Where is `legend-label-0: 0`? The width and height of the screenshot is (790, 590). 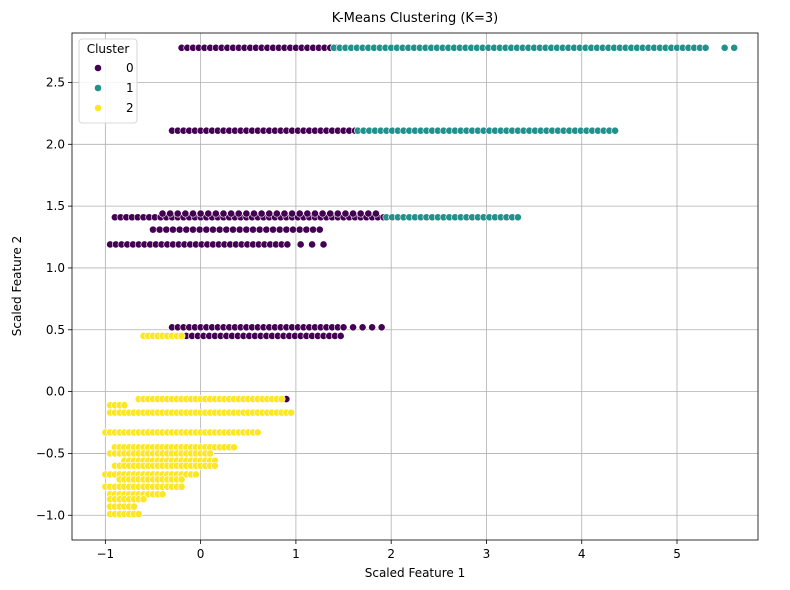 legend-label-0: 0 is located at coordinates (130, 68).